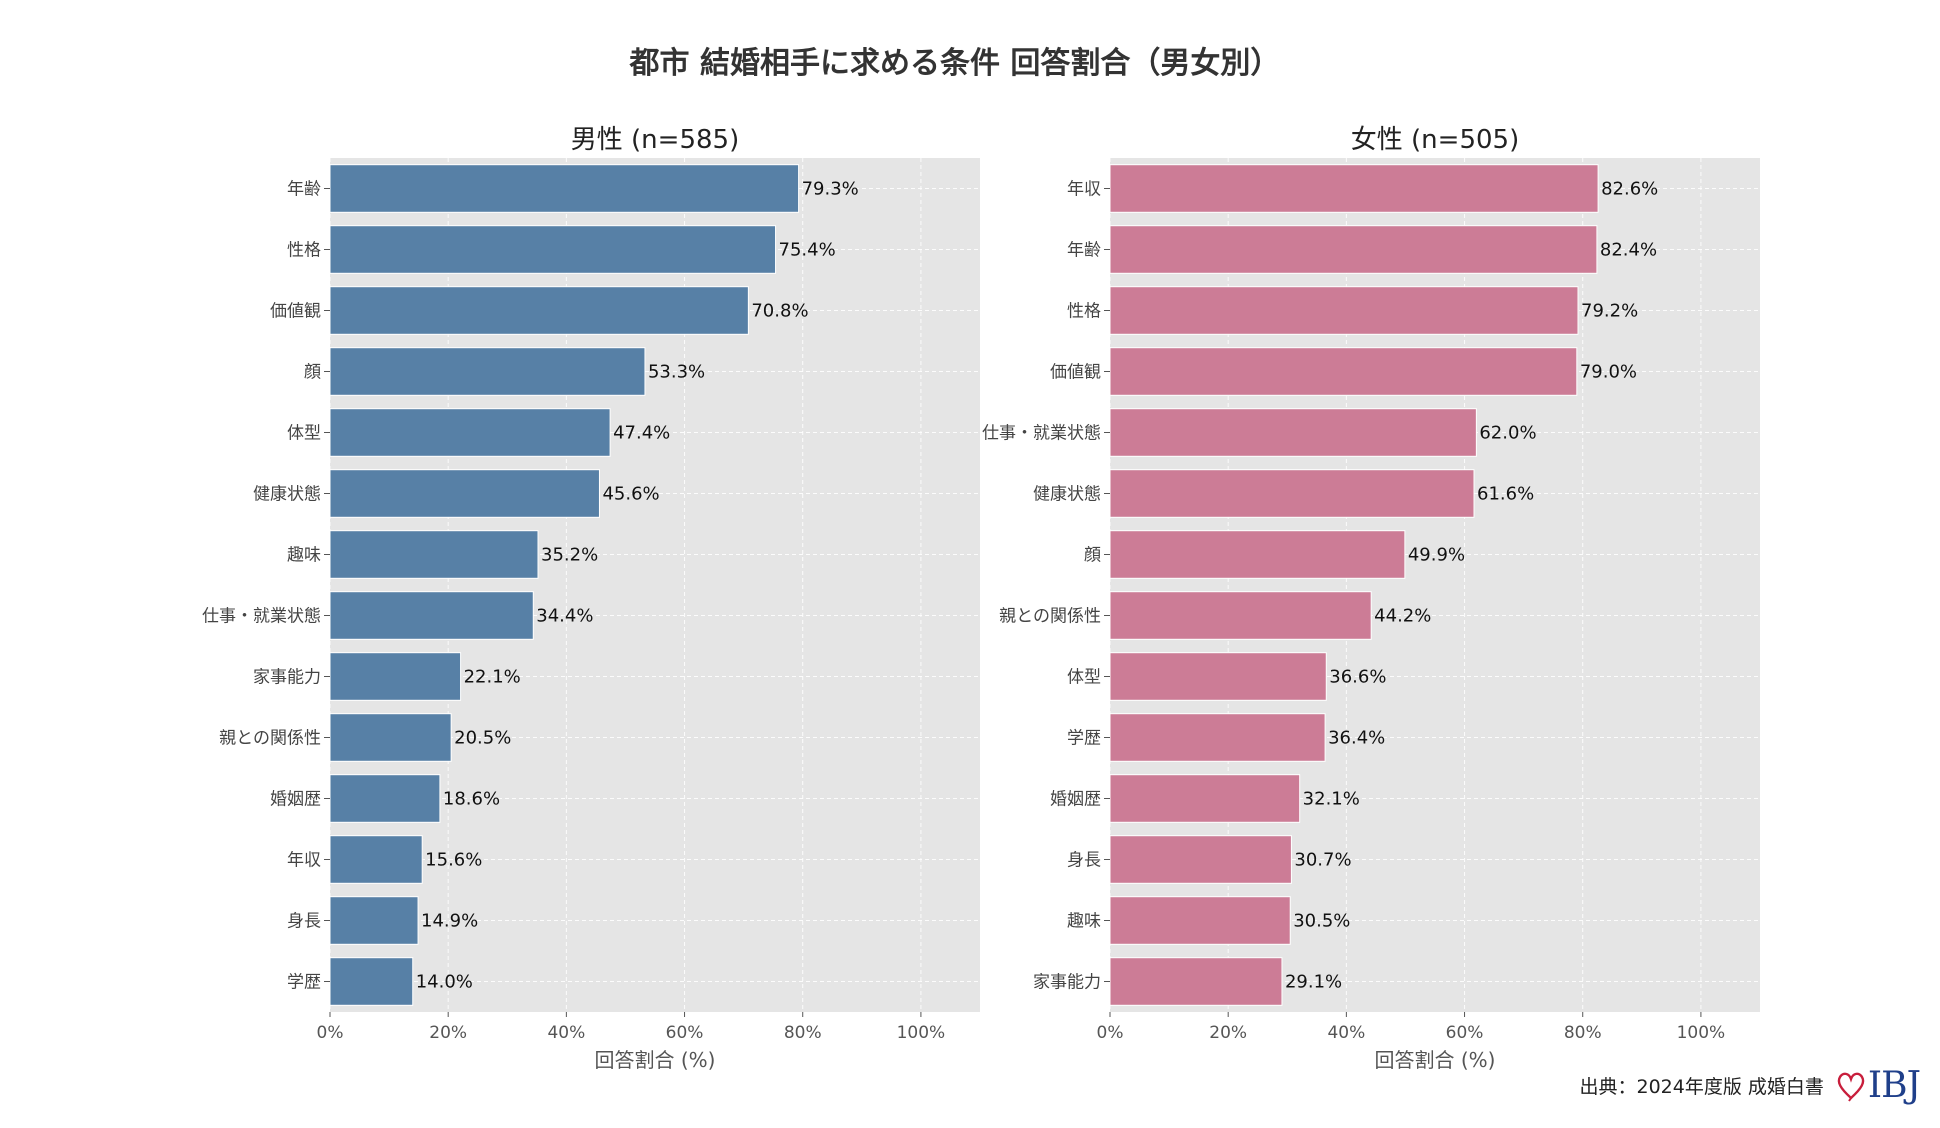 The width and height of the screenshot is (1940, 1128). Describe the element at coordinates (1505, 494) in the screenshot. I see `bar-value-label: 61.6%` at that location.